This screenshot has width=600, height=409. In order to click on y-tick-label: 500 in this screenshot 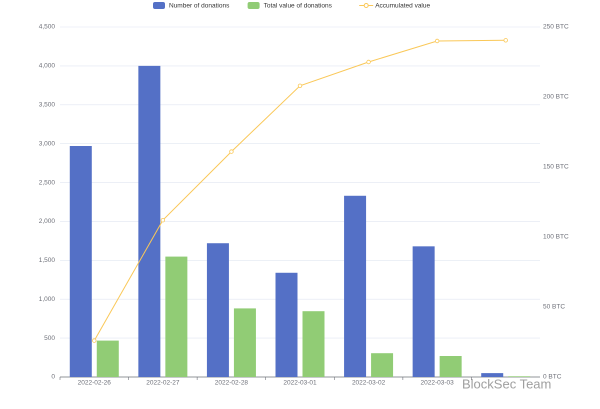, I will do `click(49, 338)`.